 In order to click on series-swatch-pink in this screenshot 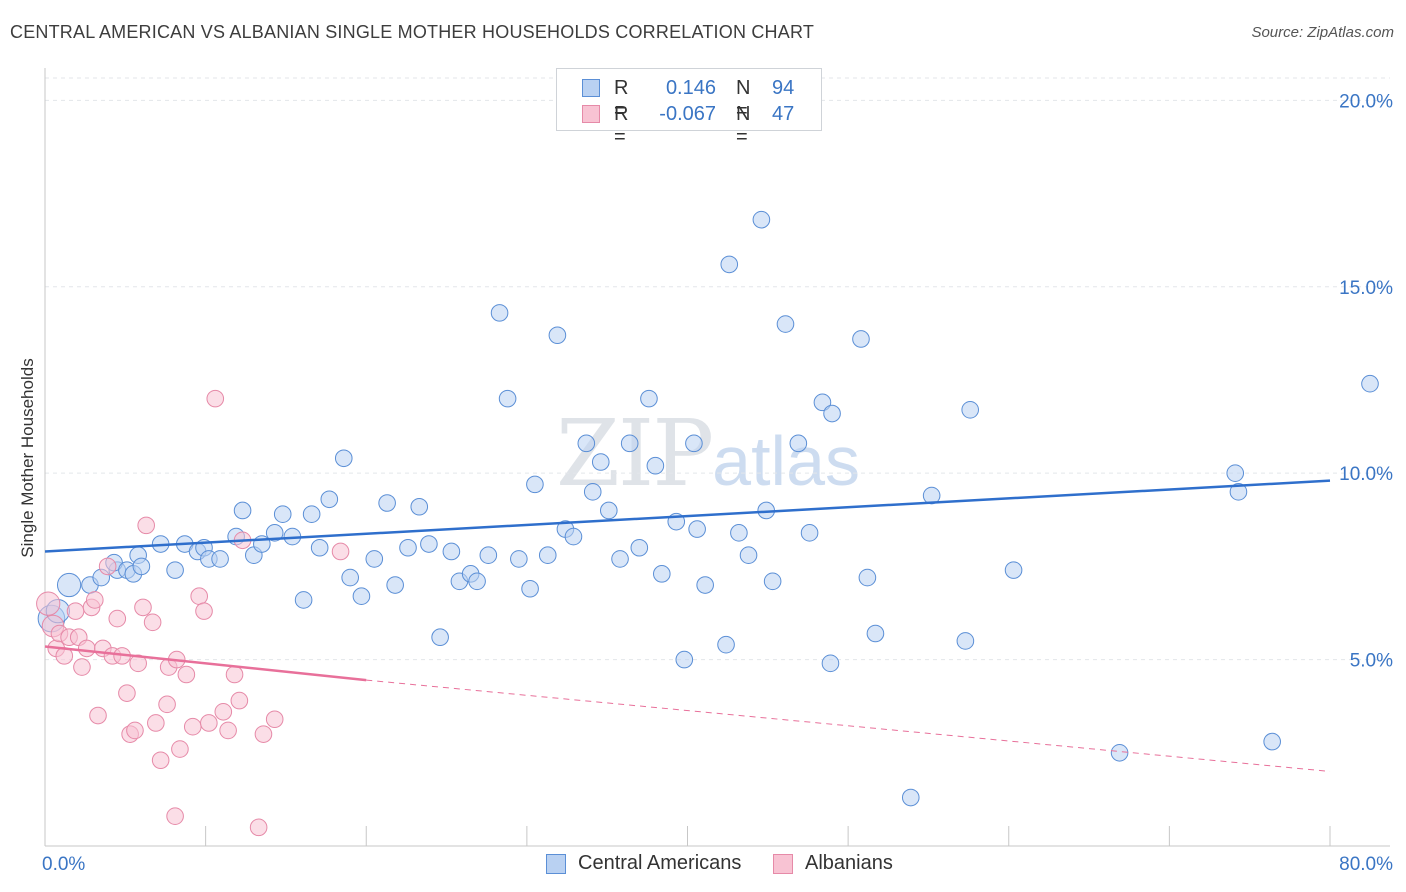, I will do `click(783, 864)`.